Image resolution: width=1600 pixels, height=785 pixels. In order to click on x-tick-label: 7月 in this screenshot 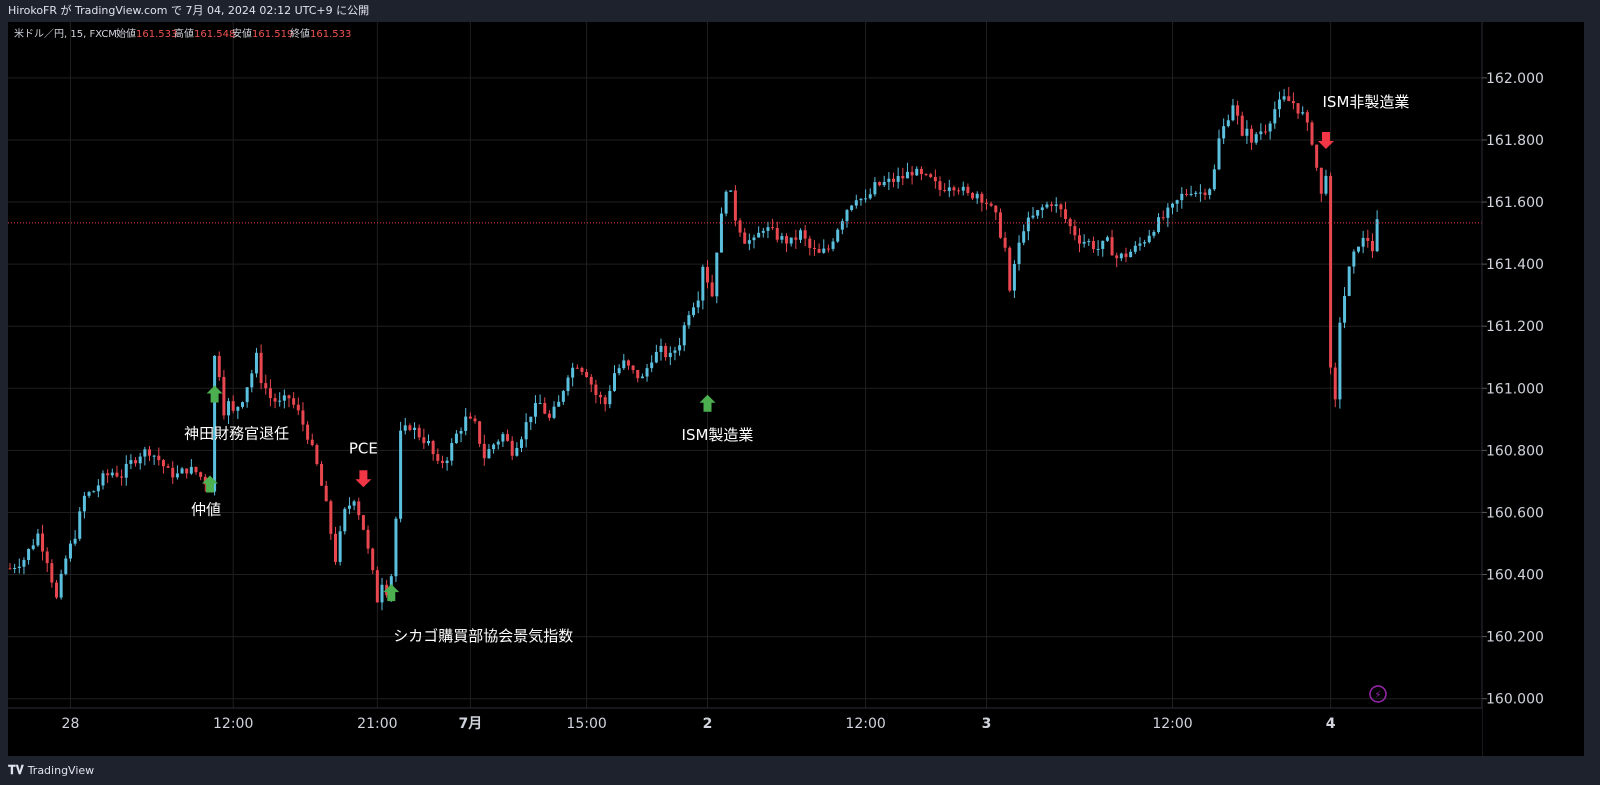, I will do `click(470, 724)`.